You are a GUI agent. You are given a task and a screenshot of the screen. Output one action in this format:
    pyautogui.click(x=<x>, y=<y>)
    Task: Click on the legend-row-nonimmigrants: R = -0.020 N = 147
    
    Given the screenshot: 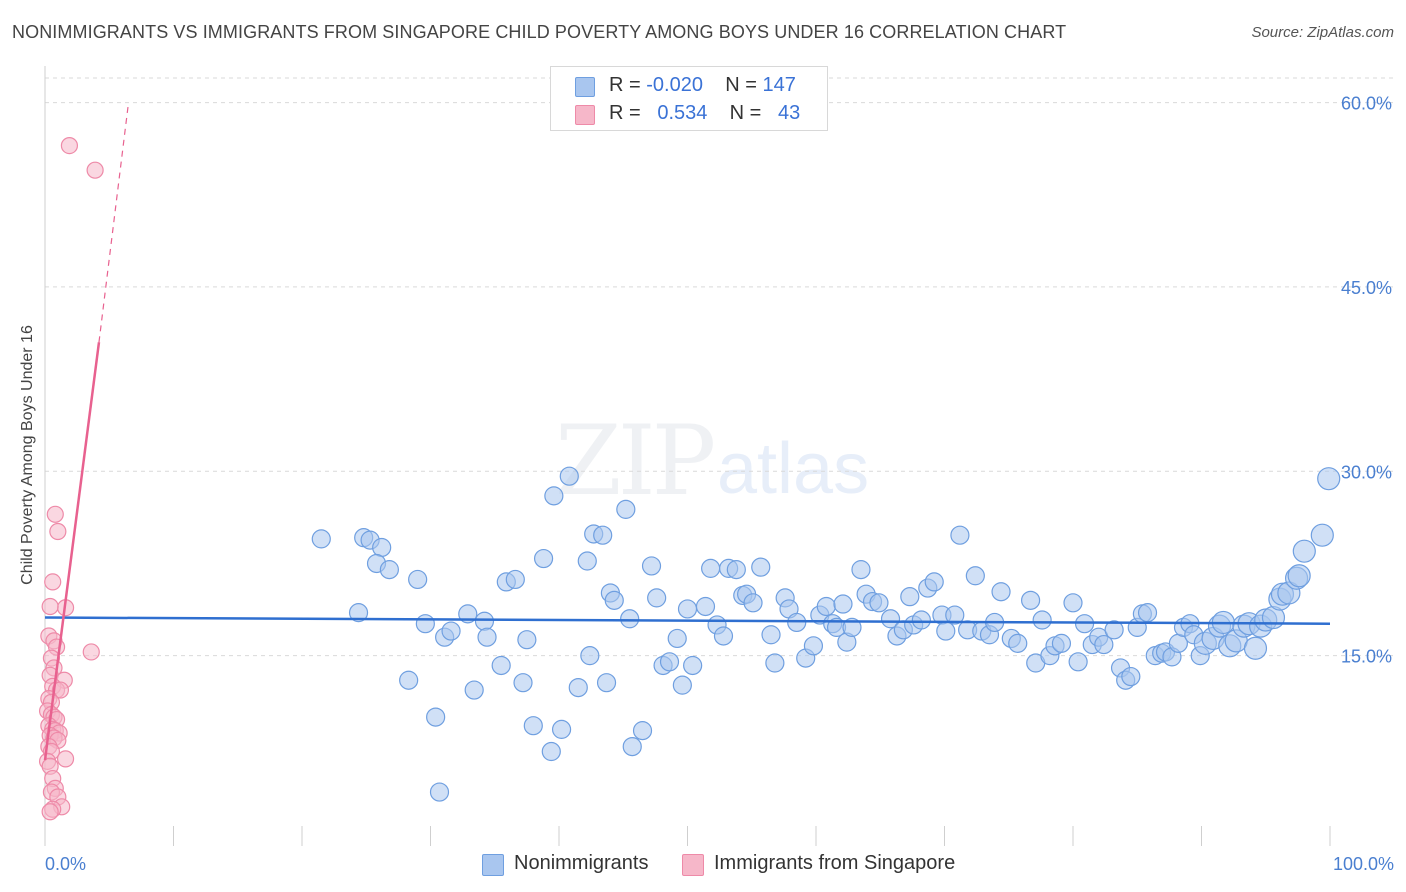 What is the action you would take?
    pyautogui.click(x=689, y=87)
    